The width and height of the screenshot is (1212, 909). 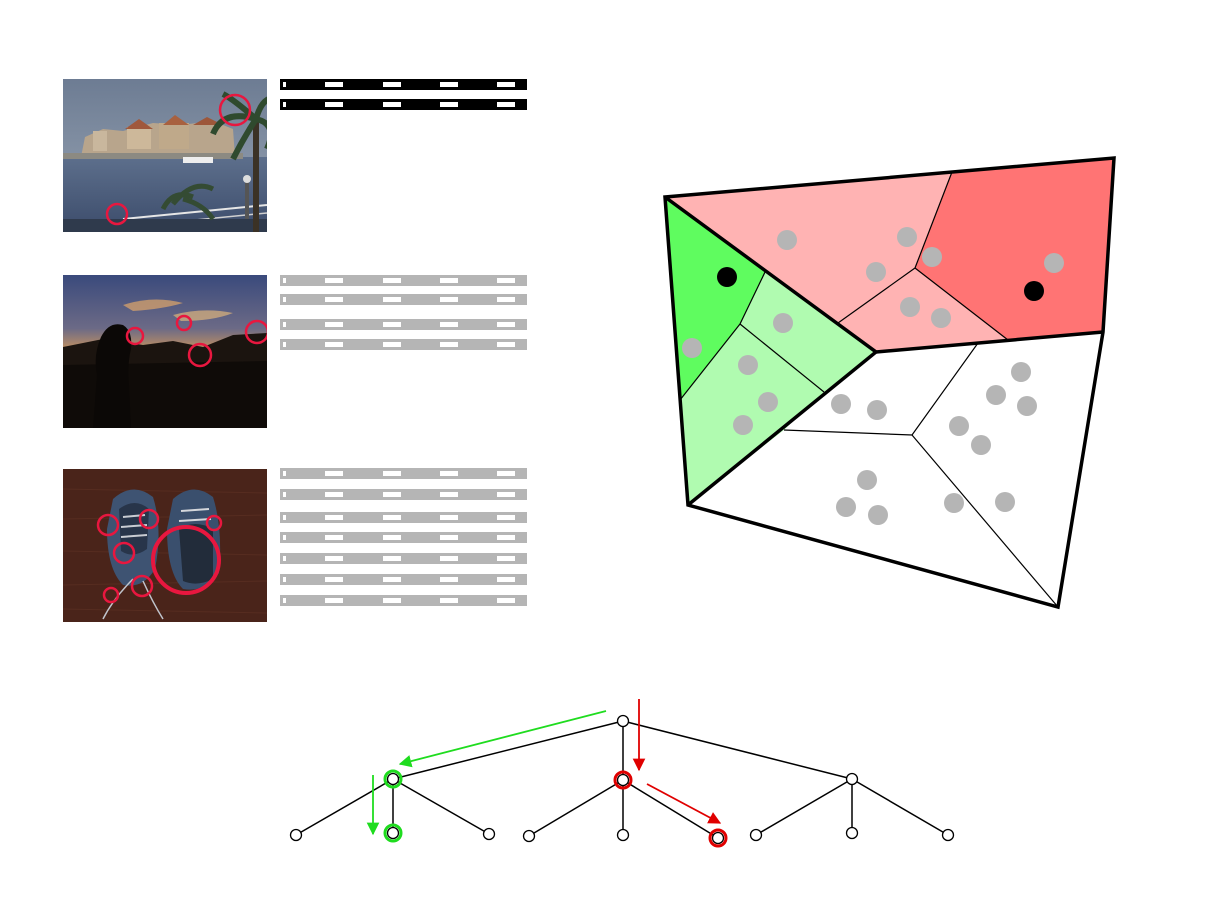 I want to click on red-path-arrow, so click(x=683, y=803).